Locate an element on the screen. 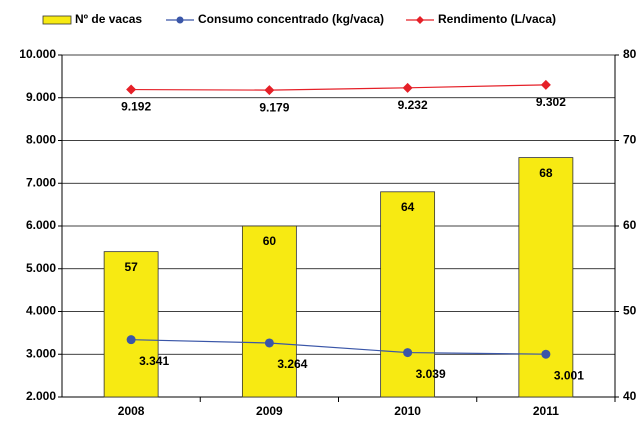 This screenshot has height=421, width=643. data-label: 9.302 is located at coordinates (551, 102).